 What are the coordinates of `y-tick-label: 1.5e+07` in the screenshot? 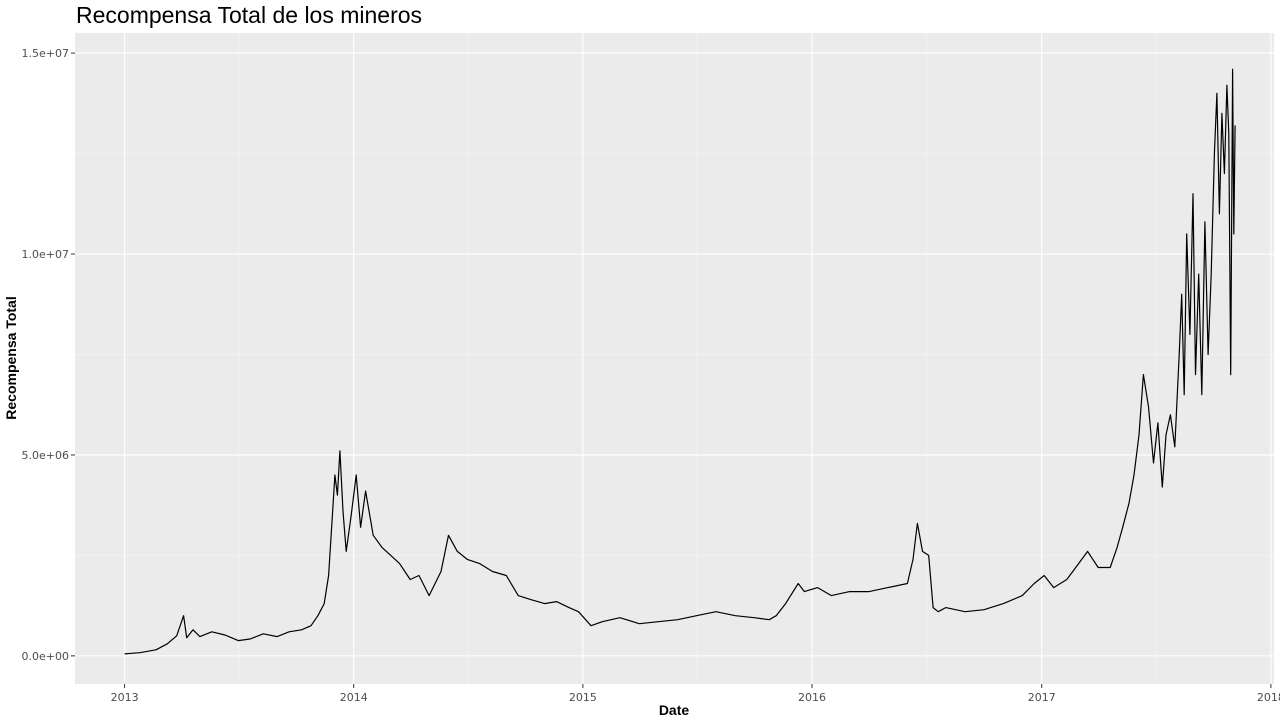 It's located at (45, 53).